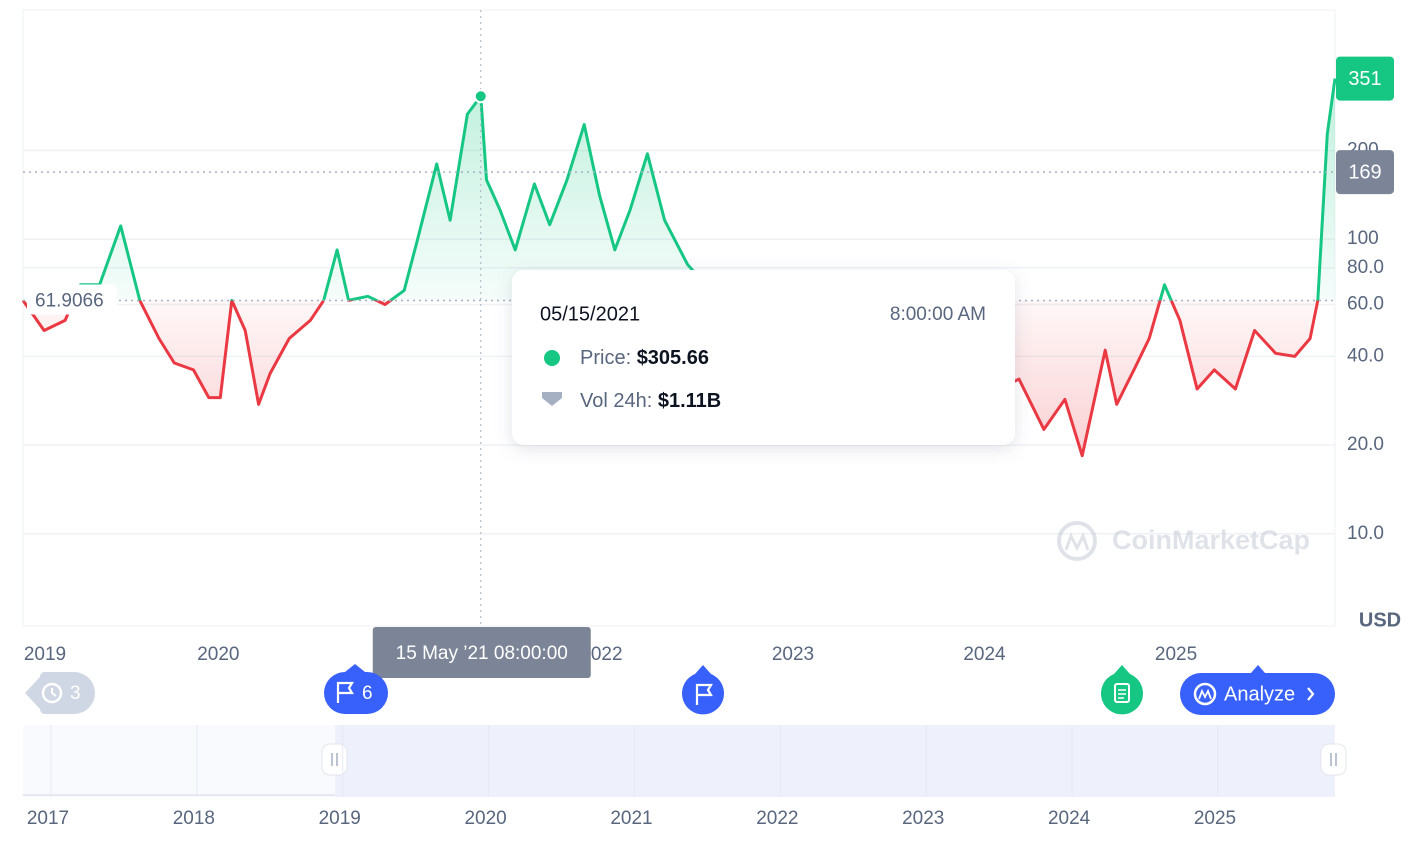 This screenshot has height=842, width=1418. What do you see at coordinates (45, 654) in the screenshot?
I see `x-tick-label: 2019` at bounding box center [45, 654].